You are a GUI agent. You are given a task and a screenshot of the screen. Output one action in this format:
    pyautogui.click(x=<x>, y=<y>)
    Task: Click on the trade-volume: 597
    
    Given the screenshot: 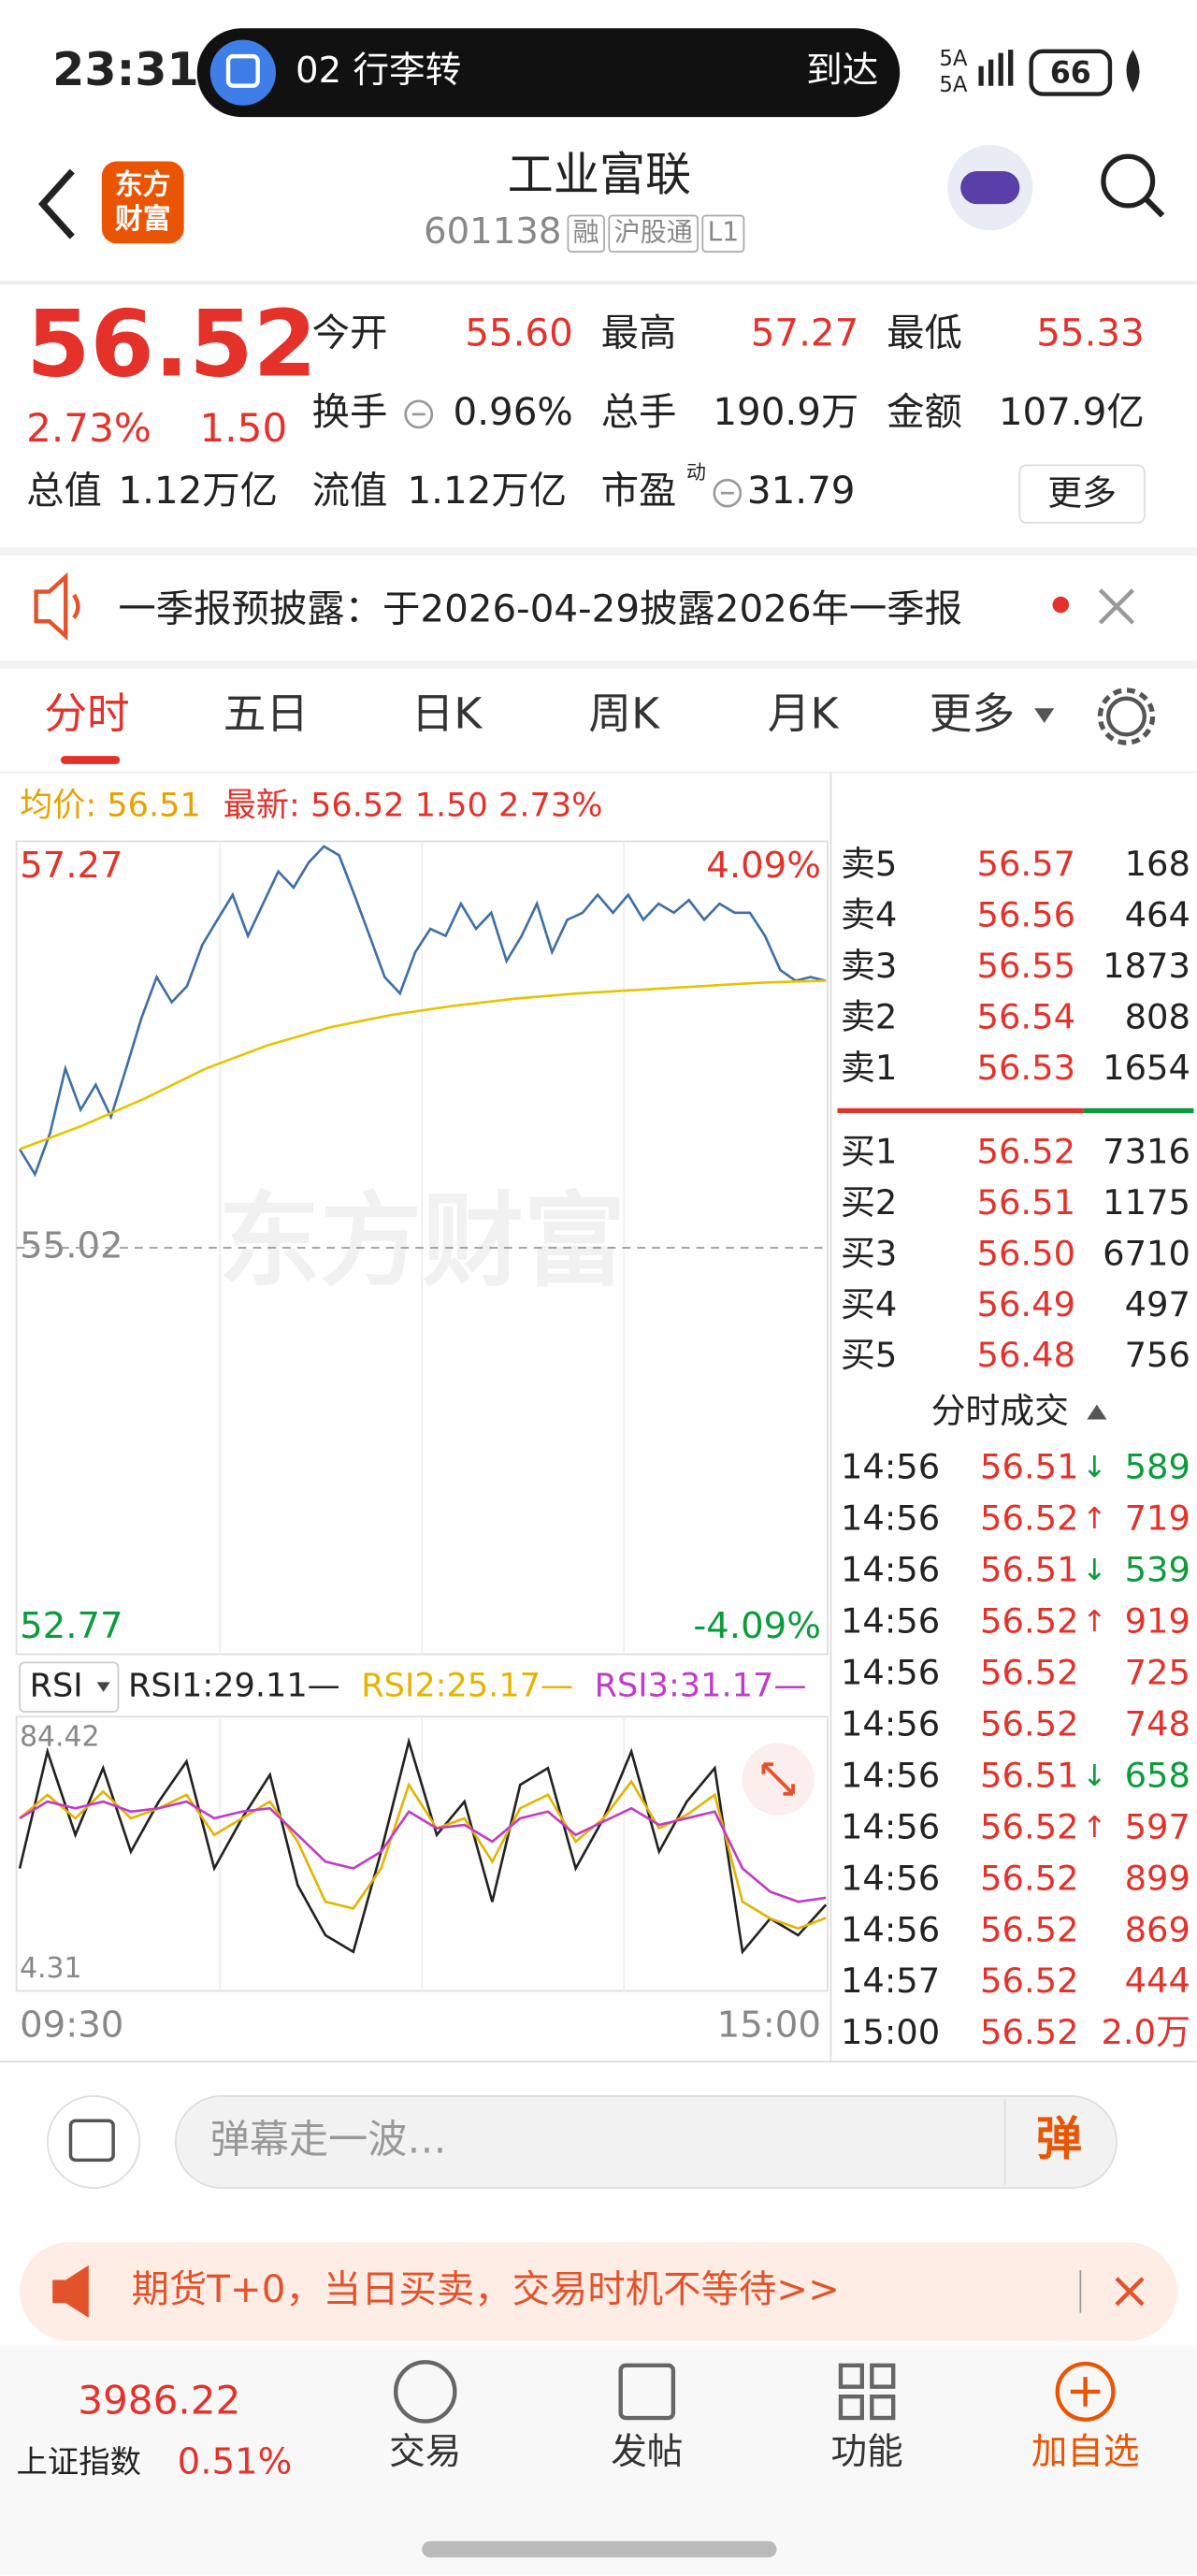 What is the action you would take?
    pyautogui.click(x=1157, y=1826)
    